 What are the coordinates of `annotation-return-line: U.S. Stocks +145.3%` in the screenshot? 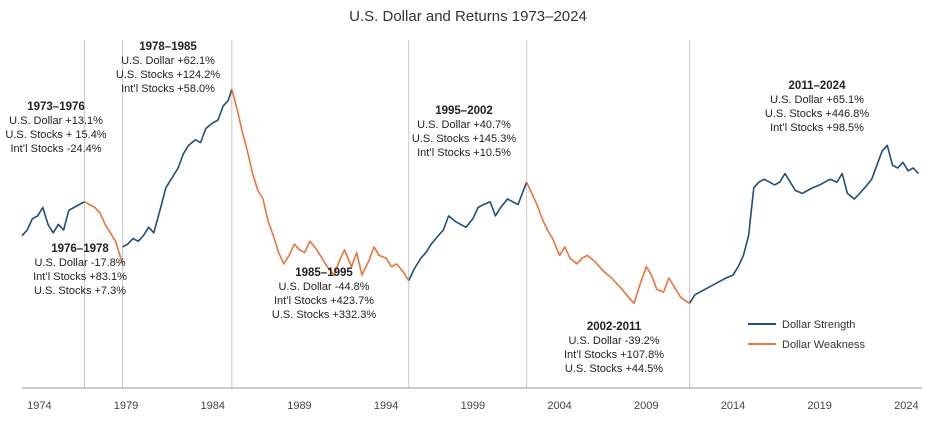 It's located at (464, 139).